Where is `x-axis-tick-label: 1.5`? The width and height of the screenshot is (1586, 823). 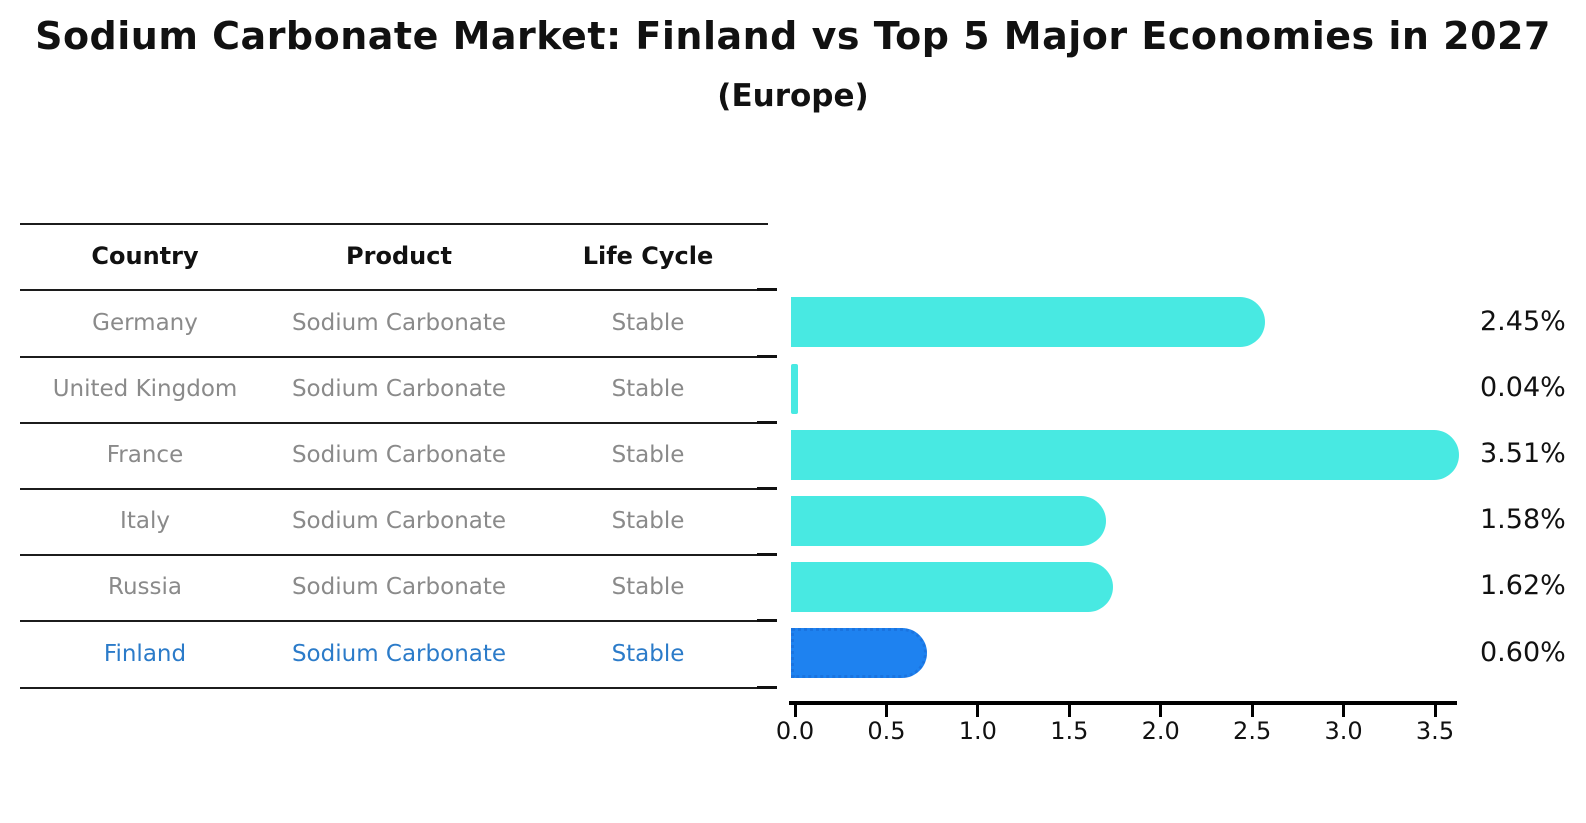
x-axis-tick-label: 1.5 is located at coordinates (1069, 731).